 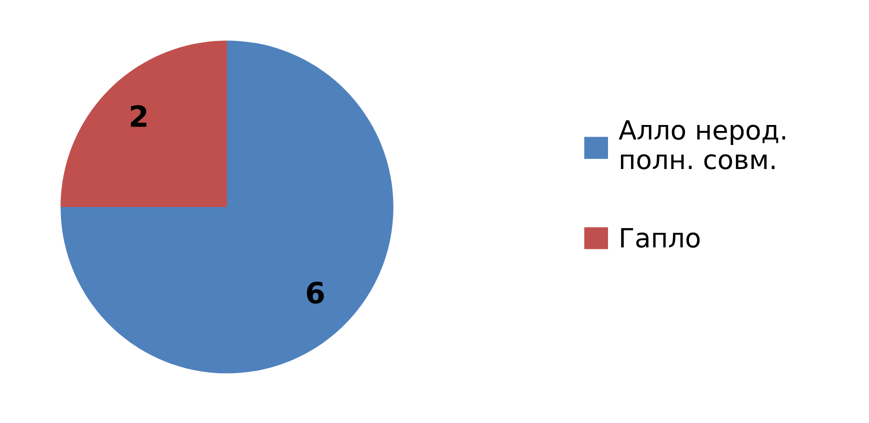 I want to click on pie-slice, so click(x=143, y=123).